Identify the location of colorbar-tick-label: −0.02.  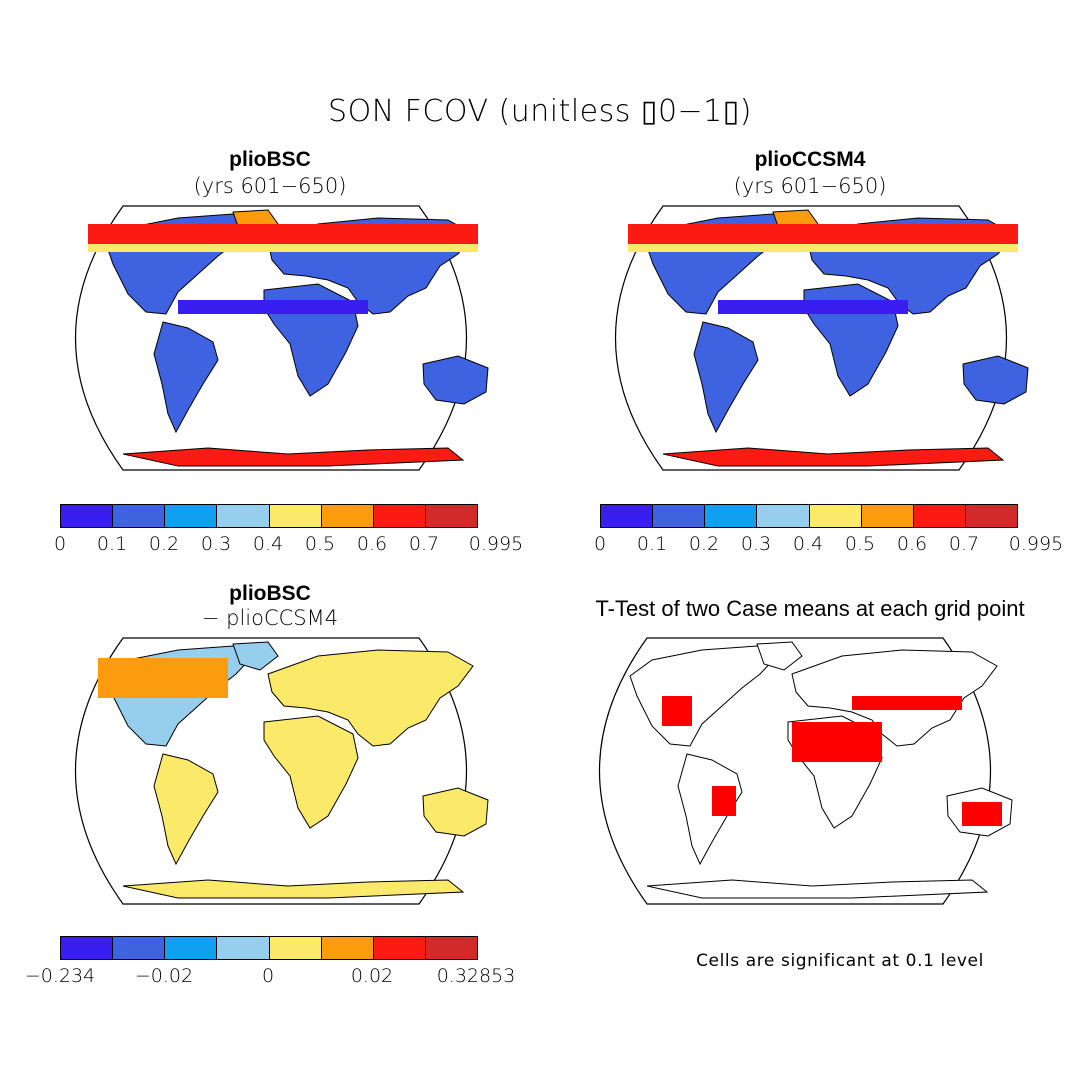
(164, 976).